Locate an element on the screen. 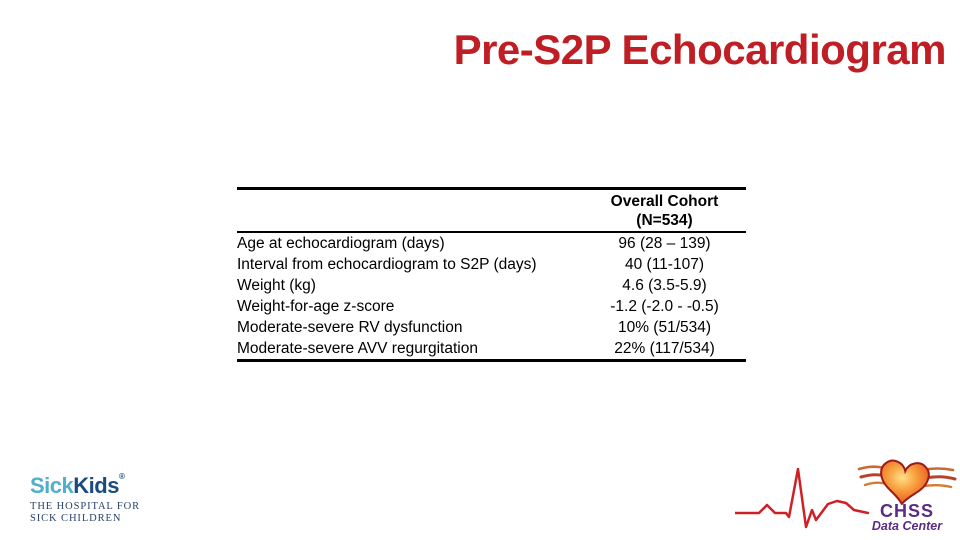 The height and width of the screenshot is (540, 960). row-value: -1.2 (-2.0 - -0.5) is located at coordinates (664, 306).